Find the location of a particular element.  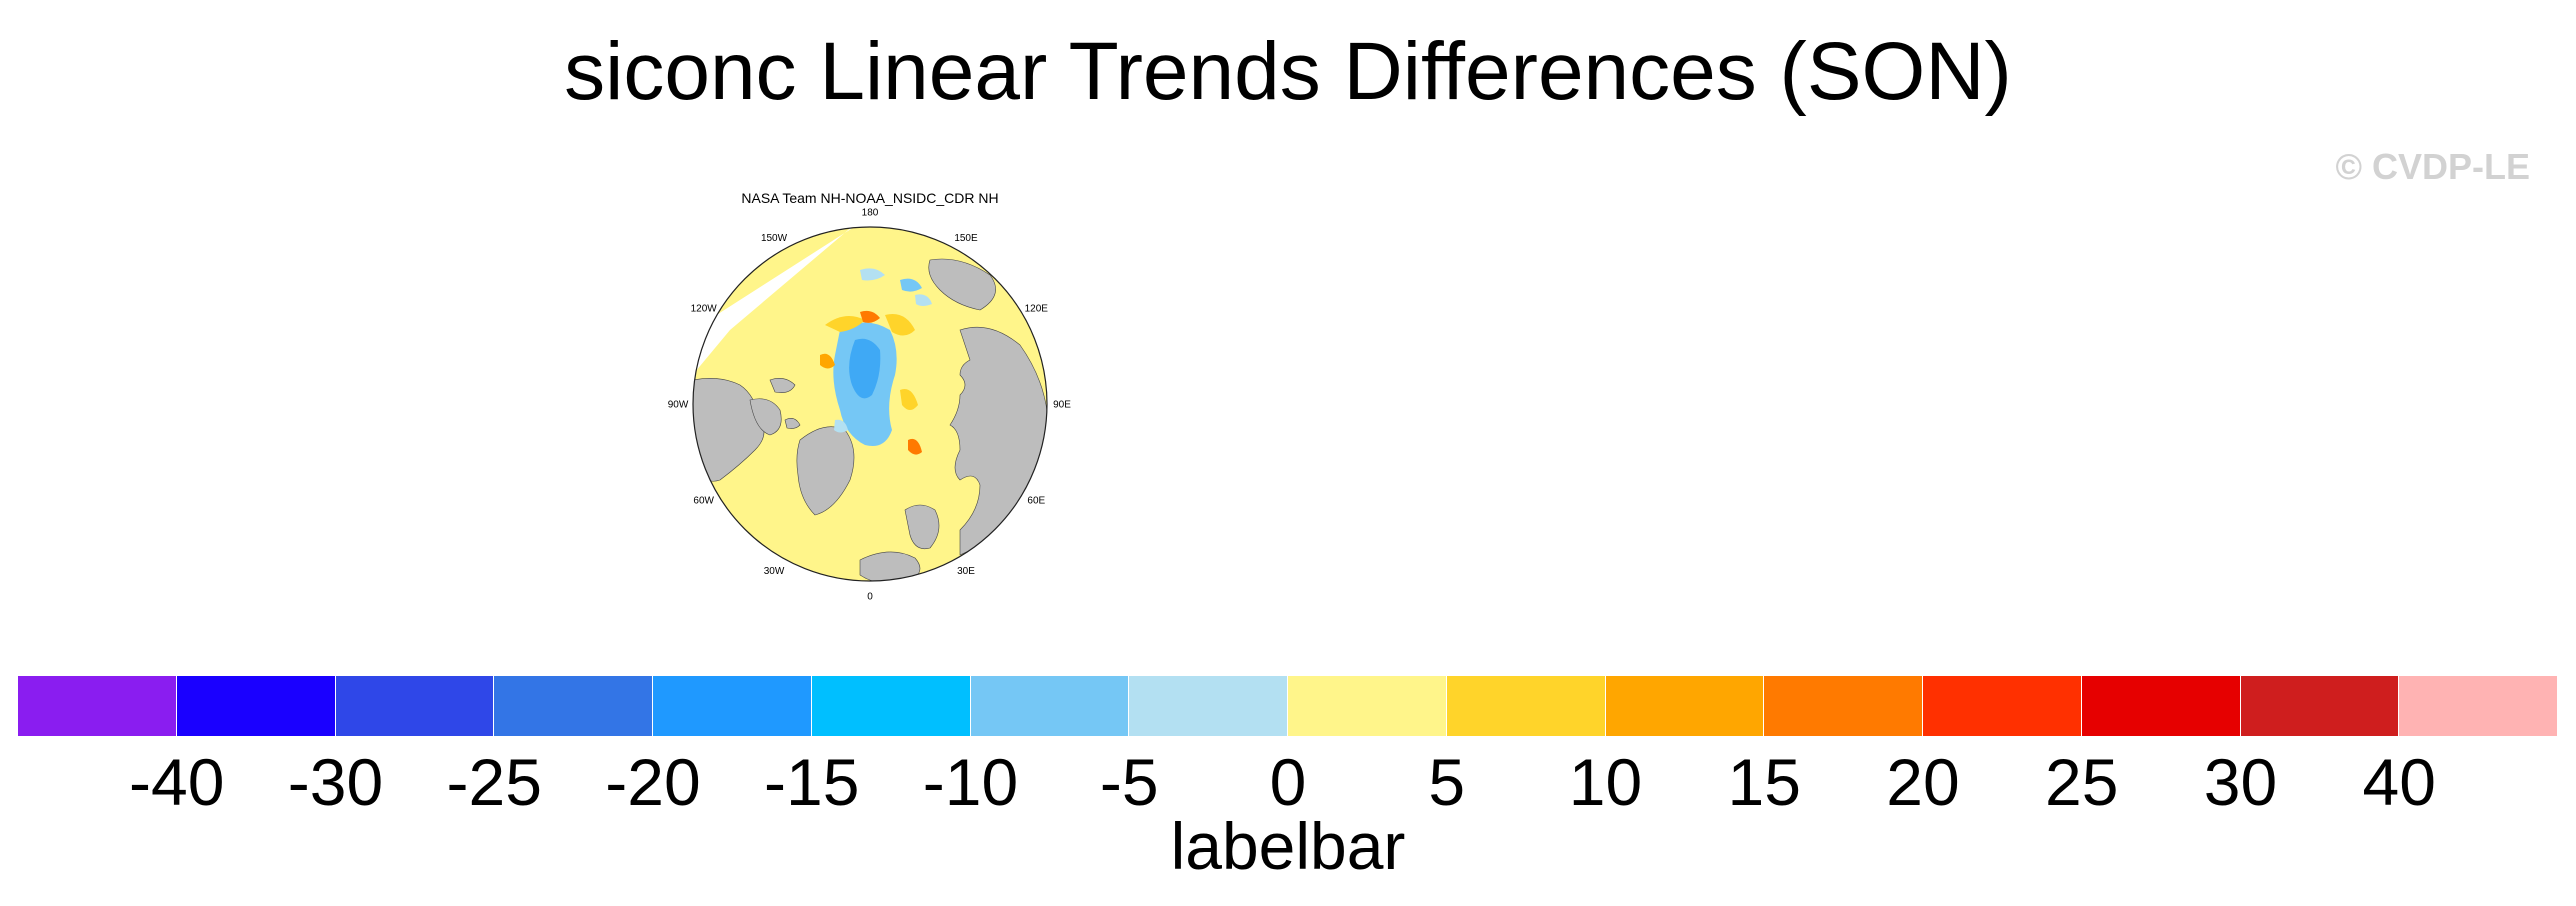

polar-map-panel: 180 150E 120E 90E 60E 30E 0 30W 60W 90W 120W 150W is located at coordinates (870, 391).